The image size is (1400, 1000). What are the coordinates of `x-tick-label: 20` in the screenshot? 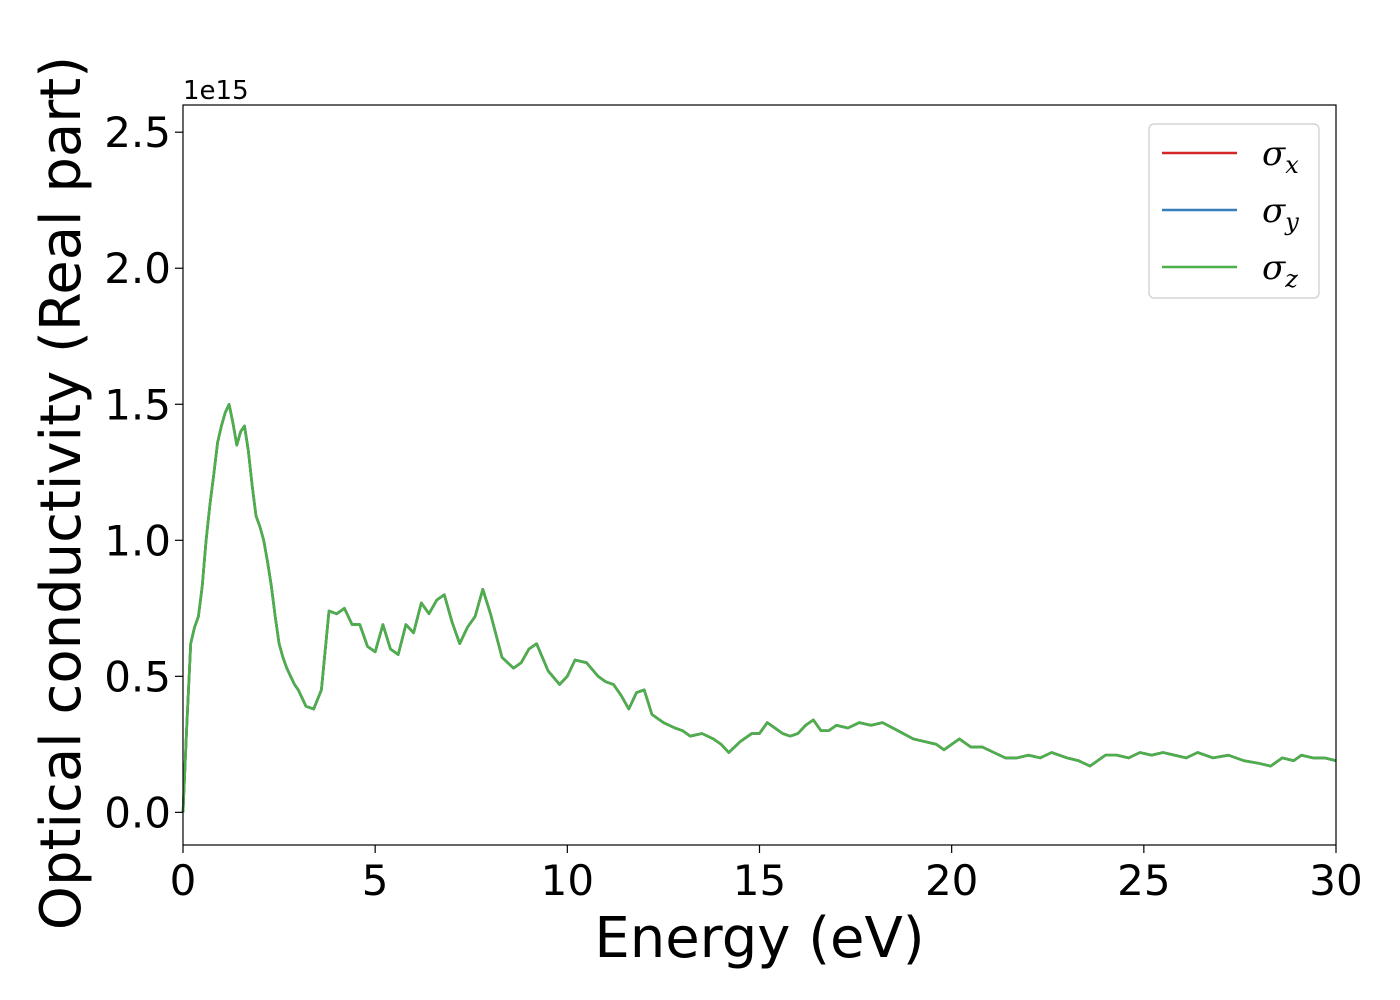 It's located at (951, 880).